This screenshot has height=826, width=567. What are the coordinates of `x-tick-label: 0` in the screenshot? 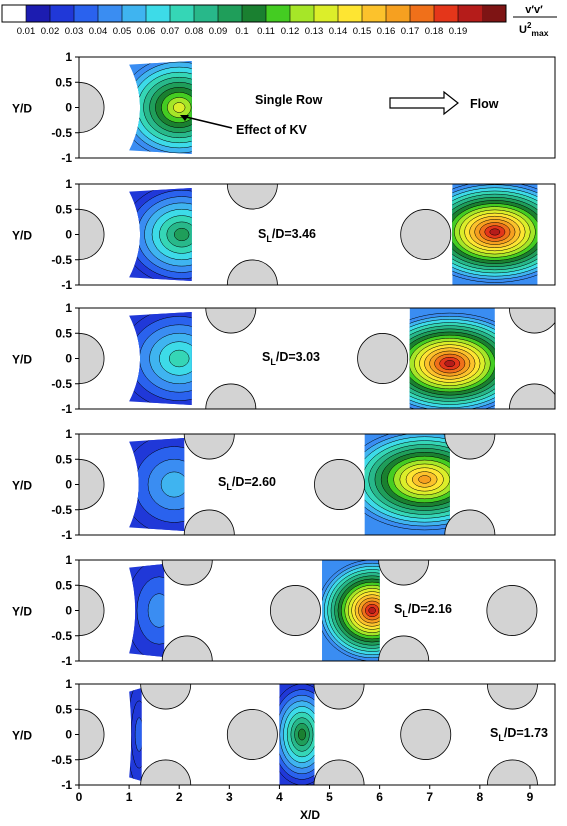 It's located at (79, 797).